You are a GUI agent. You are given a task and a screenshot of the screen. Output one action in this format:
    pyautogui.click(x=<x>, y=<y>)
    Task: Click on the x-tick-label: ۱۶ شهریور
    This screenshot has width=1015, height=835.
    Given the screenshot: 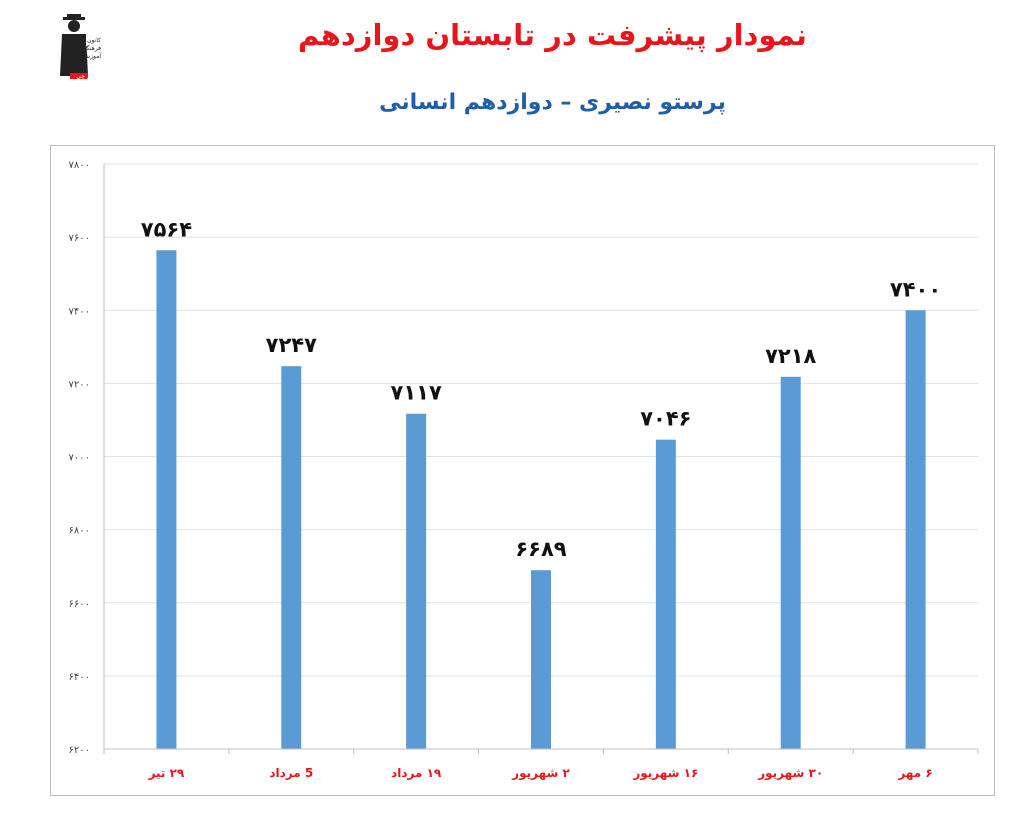 What is the action you would take?
    pyautogui.click(x=665, y=773)
    